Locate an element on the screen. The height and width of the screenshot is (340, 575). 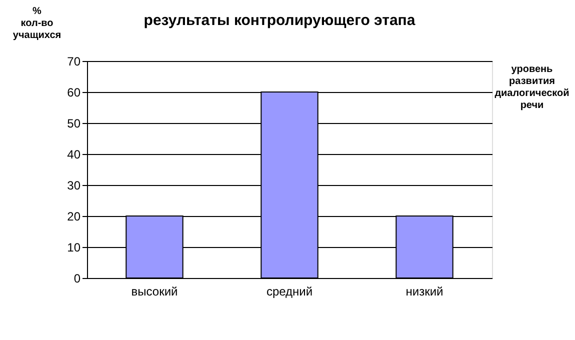
chart-title: результаты контролирующего этапа is located at coordinates (280, 20).